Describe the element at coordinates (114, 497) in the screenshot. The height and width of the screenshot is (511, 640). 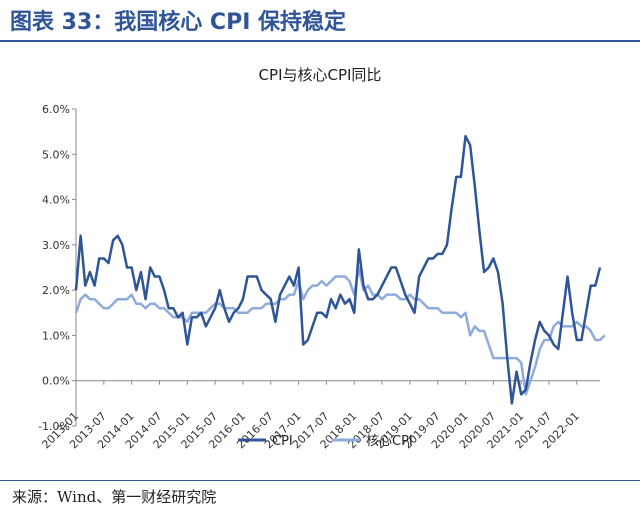
I see `source-note: 来源：Wind、第一财经研究院` at that location.